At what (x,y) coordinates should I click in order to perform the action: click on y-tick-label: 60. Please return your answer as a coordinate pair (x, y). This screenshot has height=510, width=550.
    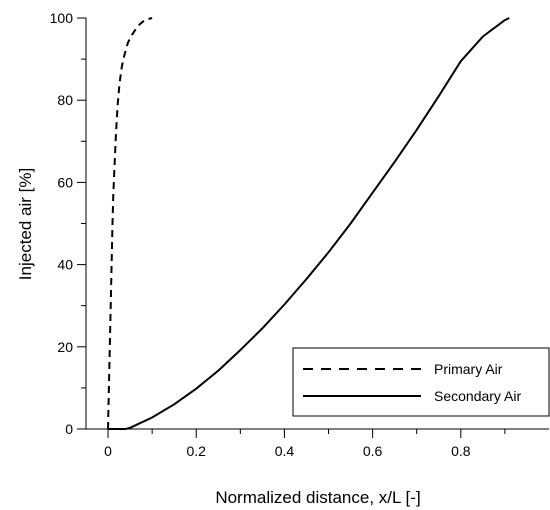
    Looking at the image, I should click on (65, 182).